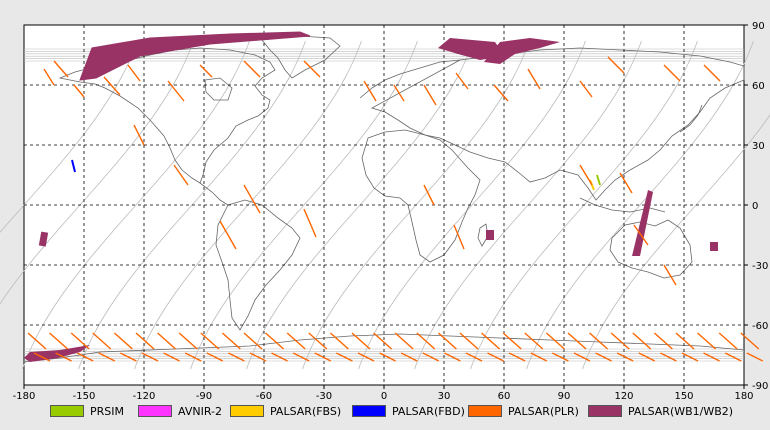 This screenshot has height=430, width=770. What do you see at coordinates (760, 326) in the screenshot?
I see `y-tick-label: -60` at bounding box center [760, 326].